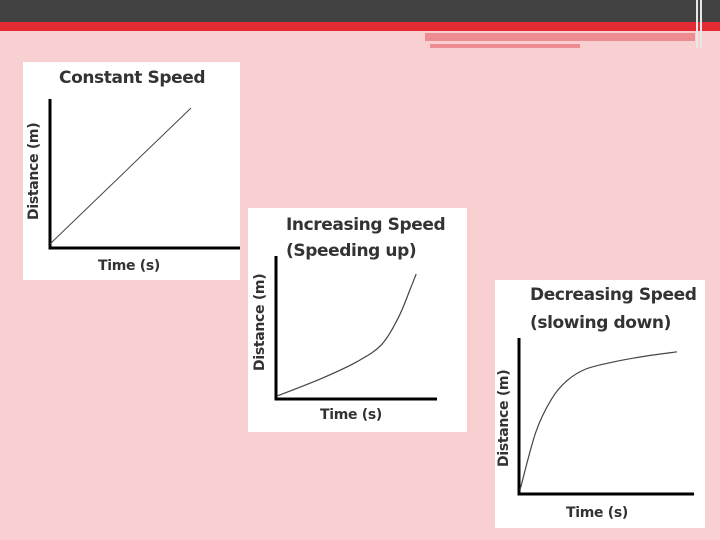 The image size is (720, 540). What do you see at coordinates (505, 46) in the screenshot?
I see `slide-decoration-stripe-small` at bounding box center [505, 46].